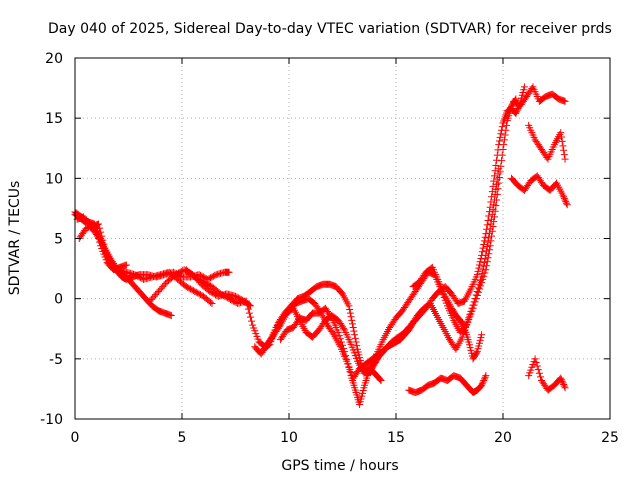  I want to click on y-tick-label: 20, so click(54, 59).